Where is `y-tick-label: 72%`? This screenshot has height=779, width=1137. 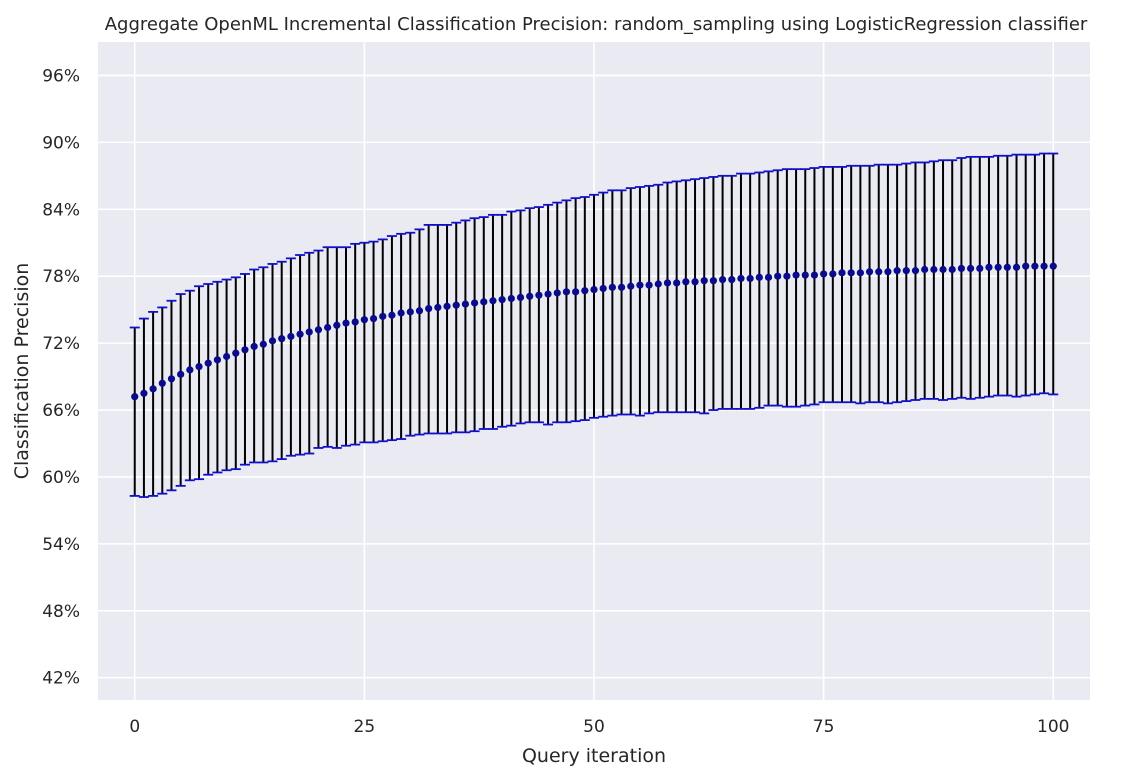
y-tick-label: 72% is located at coordinates (61, 344).